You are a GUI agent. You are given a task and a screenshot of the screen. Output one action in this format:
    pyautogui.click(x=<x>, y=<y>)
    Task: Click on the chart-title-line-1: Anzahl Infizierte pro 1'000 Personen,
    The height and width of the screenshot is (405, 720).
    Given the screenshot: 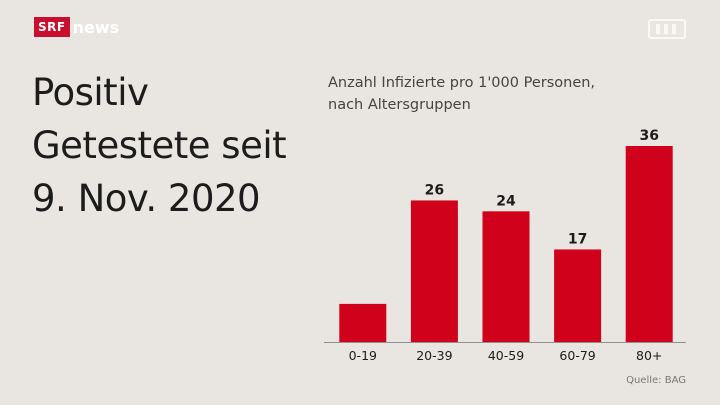 What is the action you would take?
    pyautogui.click(x=462, y=83)
    